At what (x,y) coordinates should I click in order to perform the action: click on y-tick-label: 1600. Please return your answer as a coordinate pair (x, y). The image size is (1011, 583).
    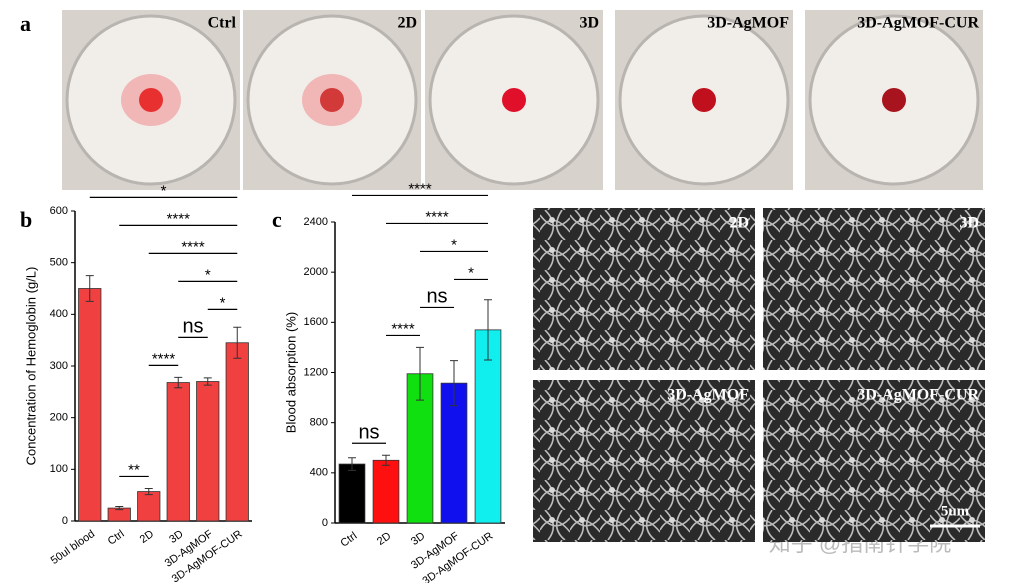
    Looking at the image, I should click on (316, 322).